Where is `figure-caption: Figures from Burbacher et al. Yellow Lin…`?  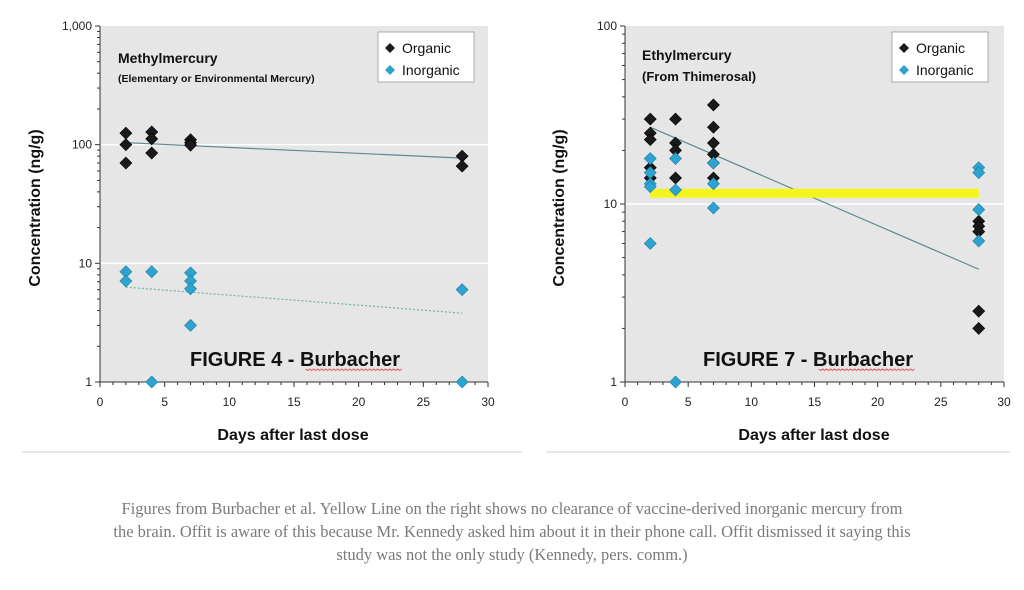
figure-caption: Figures from Burbacher et al. Yellow Lin… is located at coordinates (512, 531).